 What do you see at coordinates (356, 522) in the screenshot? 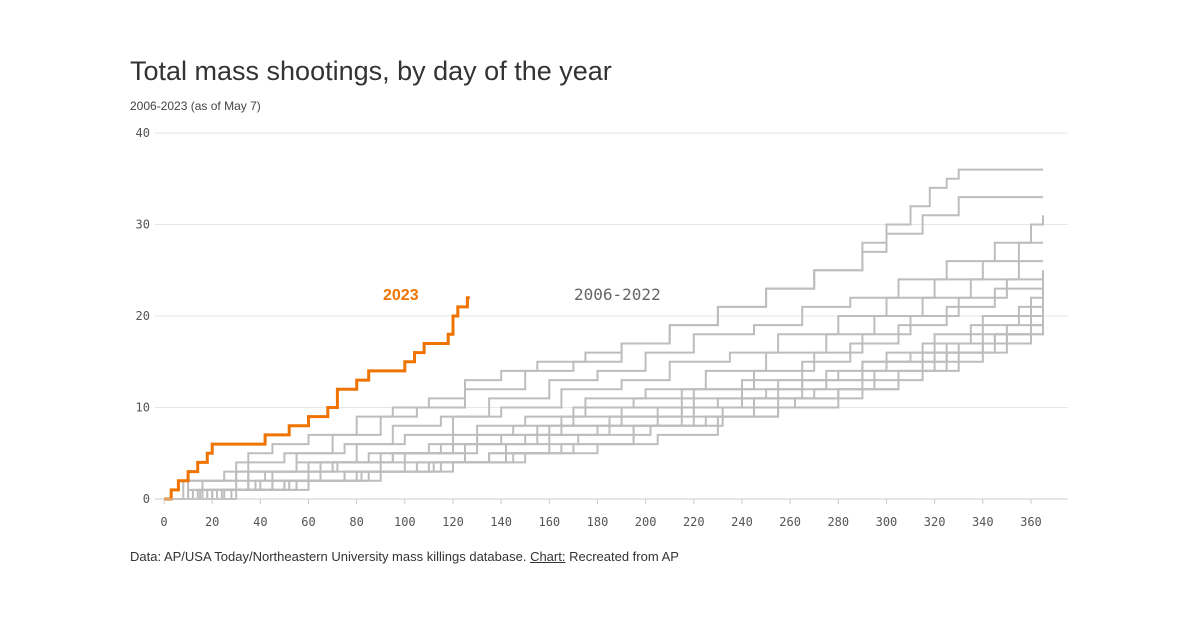
I see `x-tick-label-80: 80` at bounding box center [356, 522].